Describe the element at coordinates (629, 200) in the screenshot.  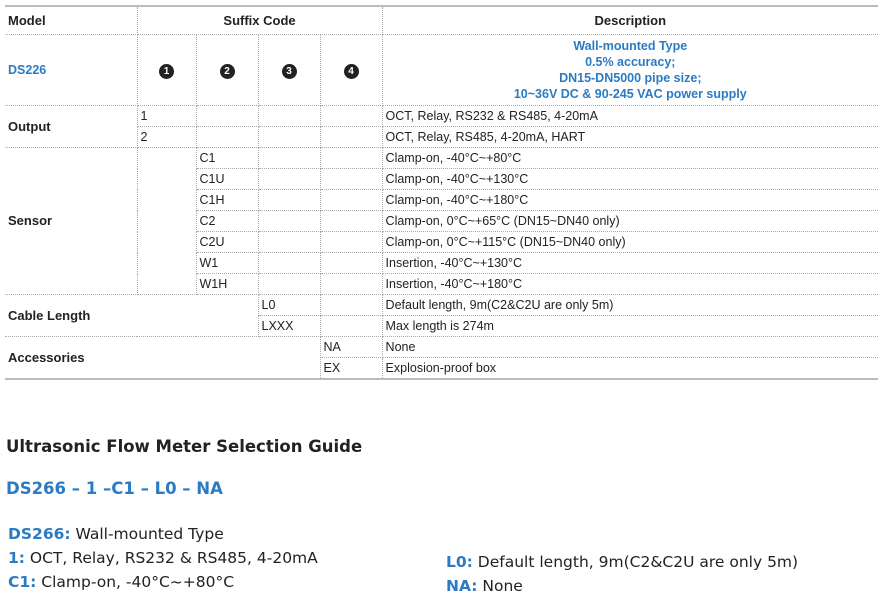
I see `desc-cell: Clamp-on, -40°C~+180°C` at that location.